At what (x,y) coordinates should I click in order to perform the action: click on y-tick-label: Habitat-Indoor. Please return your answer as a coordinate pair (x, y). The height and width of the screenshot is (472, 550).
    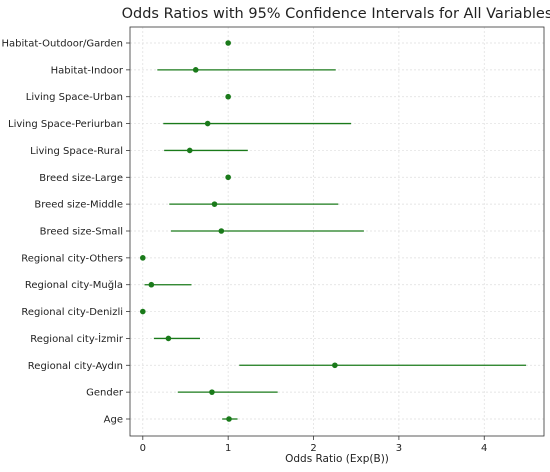
    Looking at the image, I should click on (87, 70).